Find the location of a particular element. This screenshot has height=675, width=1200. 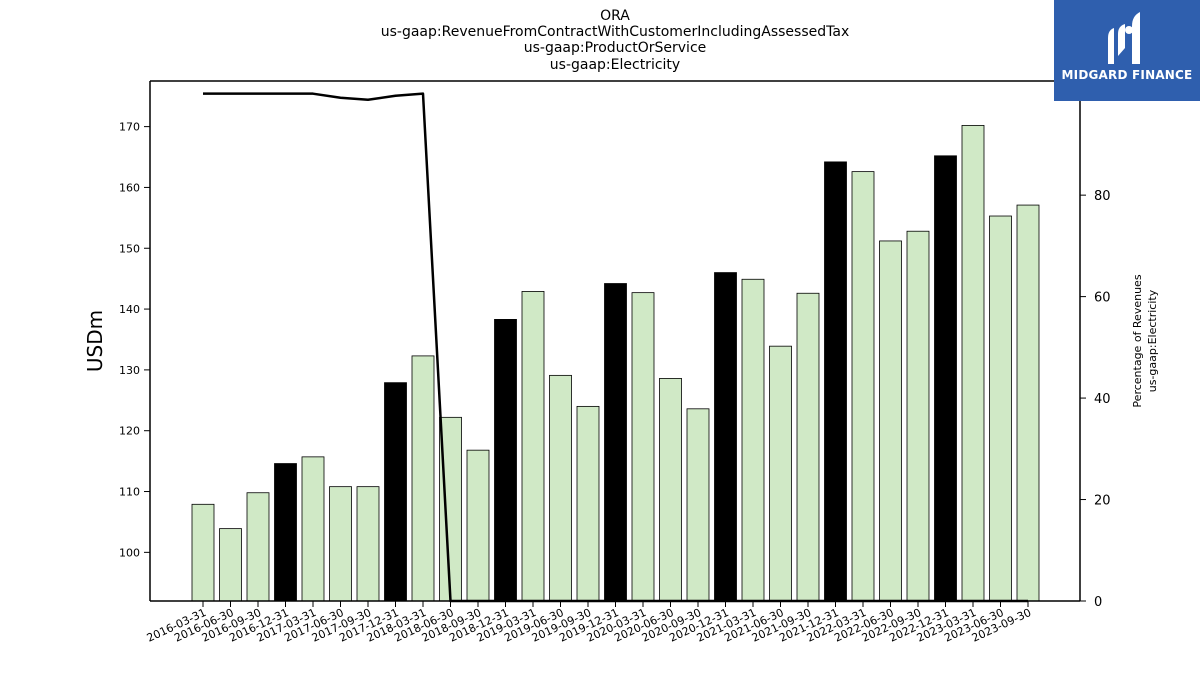

y2-tick-label-20: 20 is located at coordinates (1102, 501).